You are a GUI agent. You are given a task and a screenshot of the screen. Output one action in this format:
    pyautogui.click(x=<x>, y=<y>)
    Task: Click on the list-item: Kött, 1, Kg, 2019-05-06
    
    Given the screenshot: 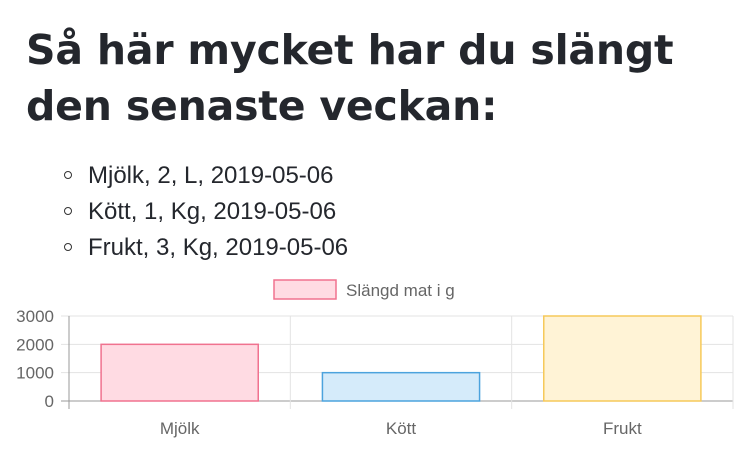 What is the action you would take?
    pyautogui.click(x=205, y=212)
    